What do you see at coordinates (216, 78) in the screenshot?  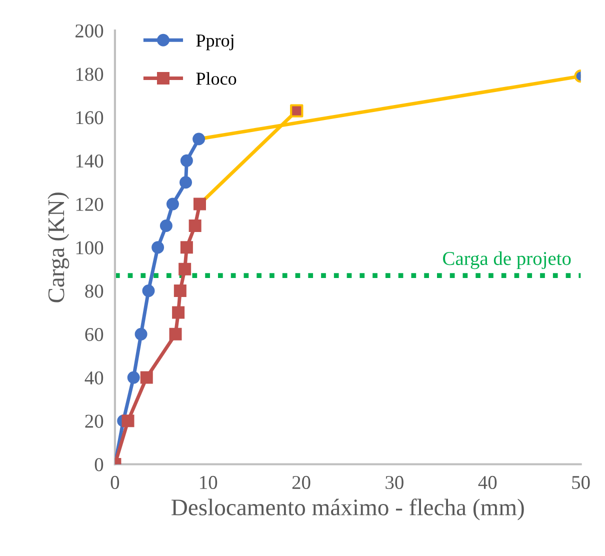 I see `legend-label: Ploco` at bounding box center [216, 78].